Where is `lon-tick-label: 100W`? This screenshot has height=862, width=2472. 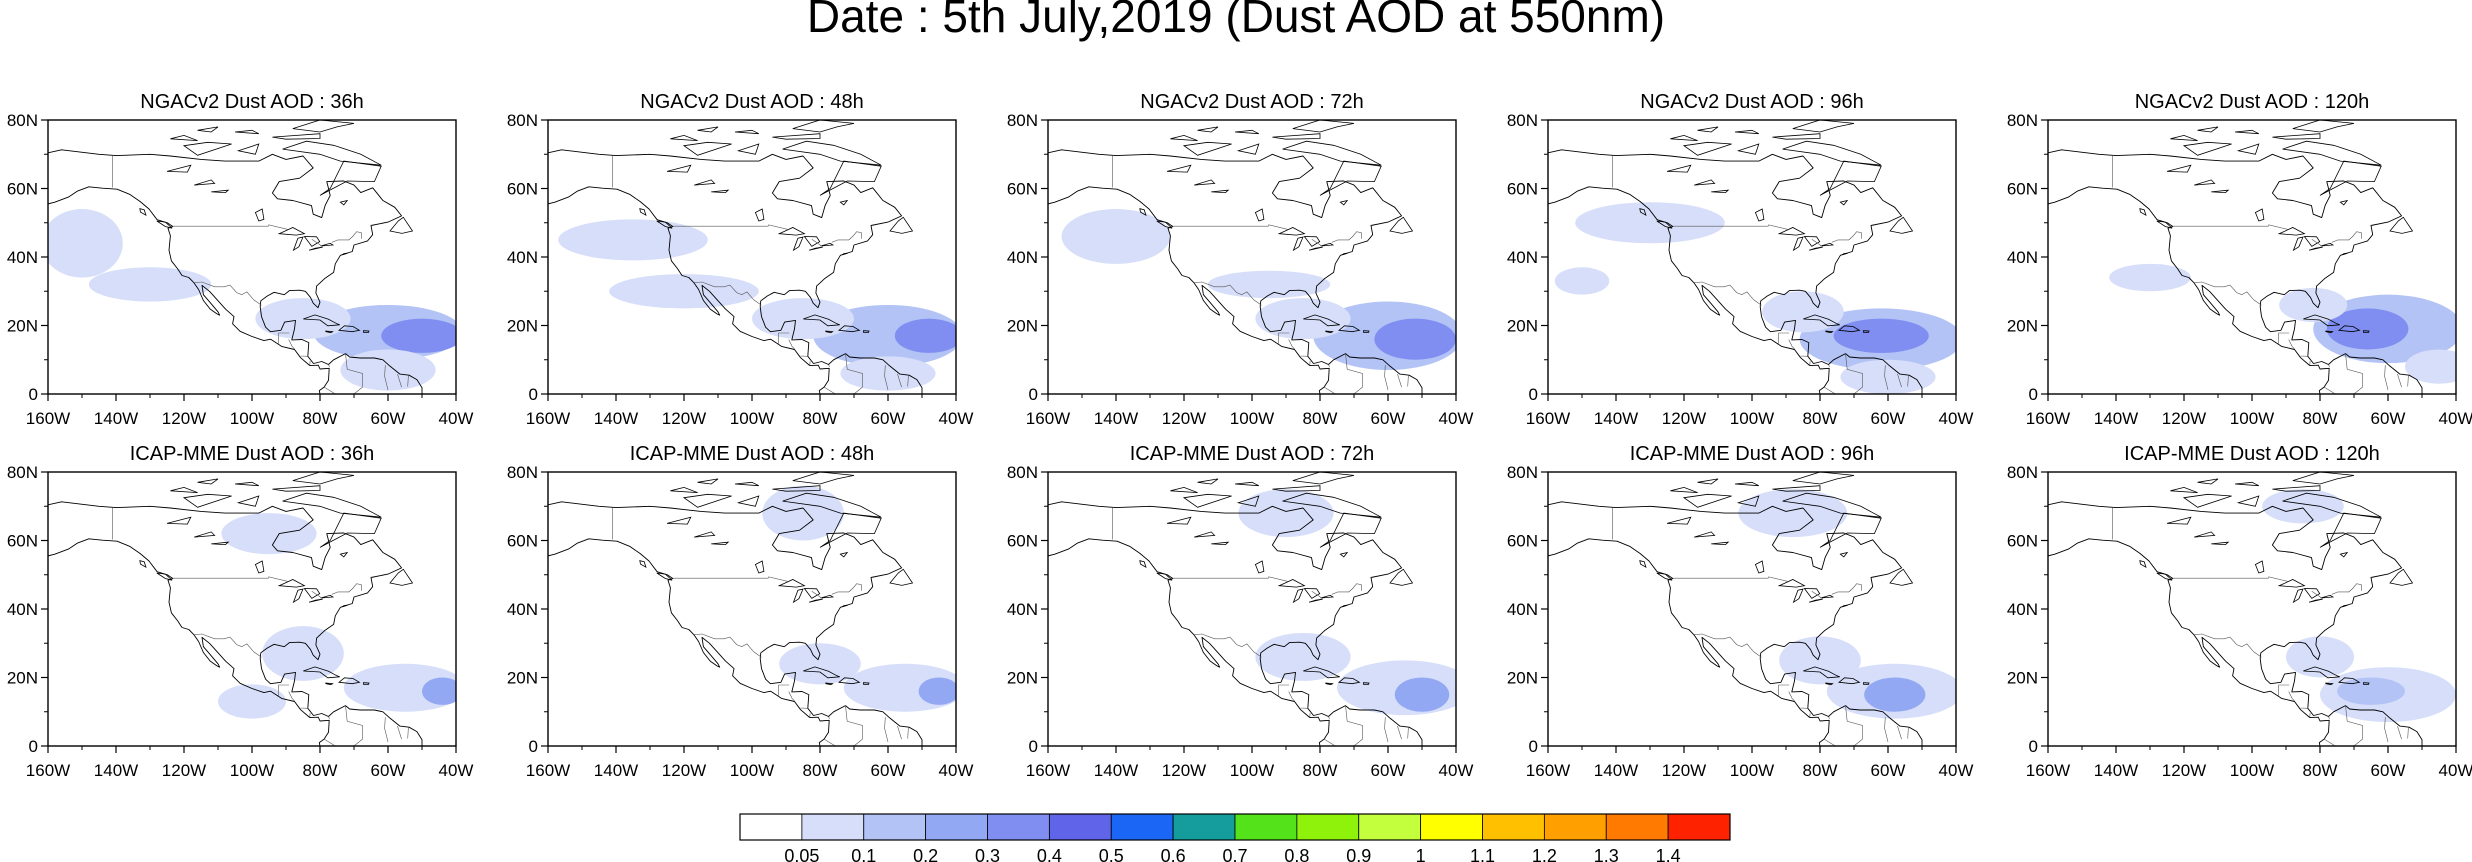
lon-tick-label: 100W is located at coordinates (1252, 770).